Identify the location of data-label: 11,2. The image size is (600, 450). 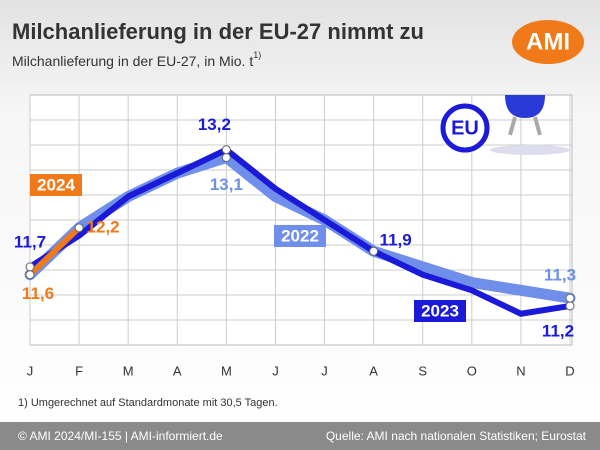
(558, 330).